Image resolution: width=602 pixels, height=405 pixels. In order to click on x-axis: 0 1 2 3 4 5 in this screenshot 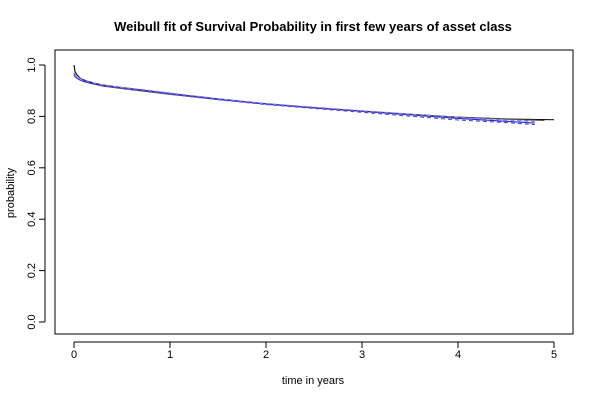, I will do `click(314, 351)`.